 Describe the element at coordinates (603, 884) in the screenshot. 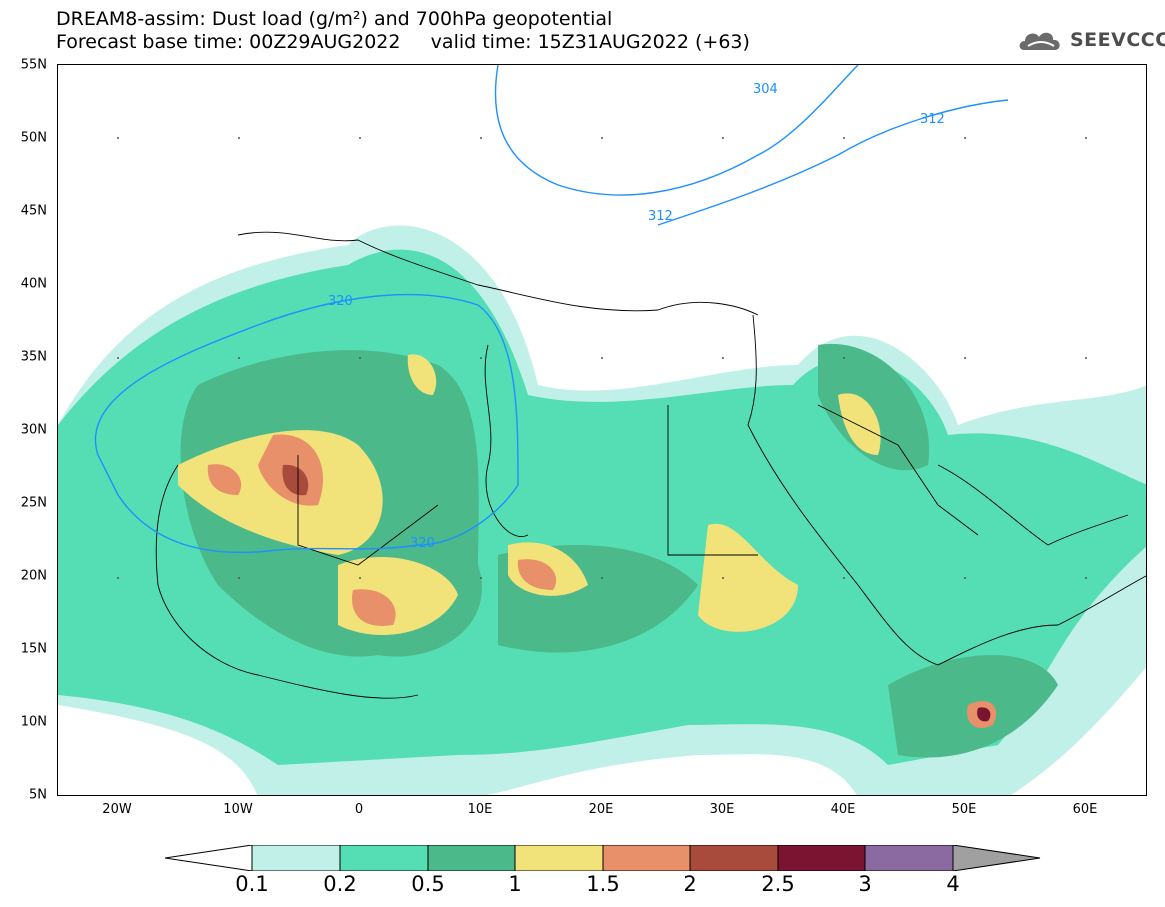

I see `colorbar-tick: 1.5` at that location.